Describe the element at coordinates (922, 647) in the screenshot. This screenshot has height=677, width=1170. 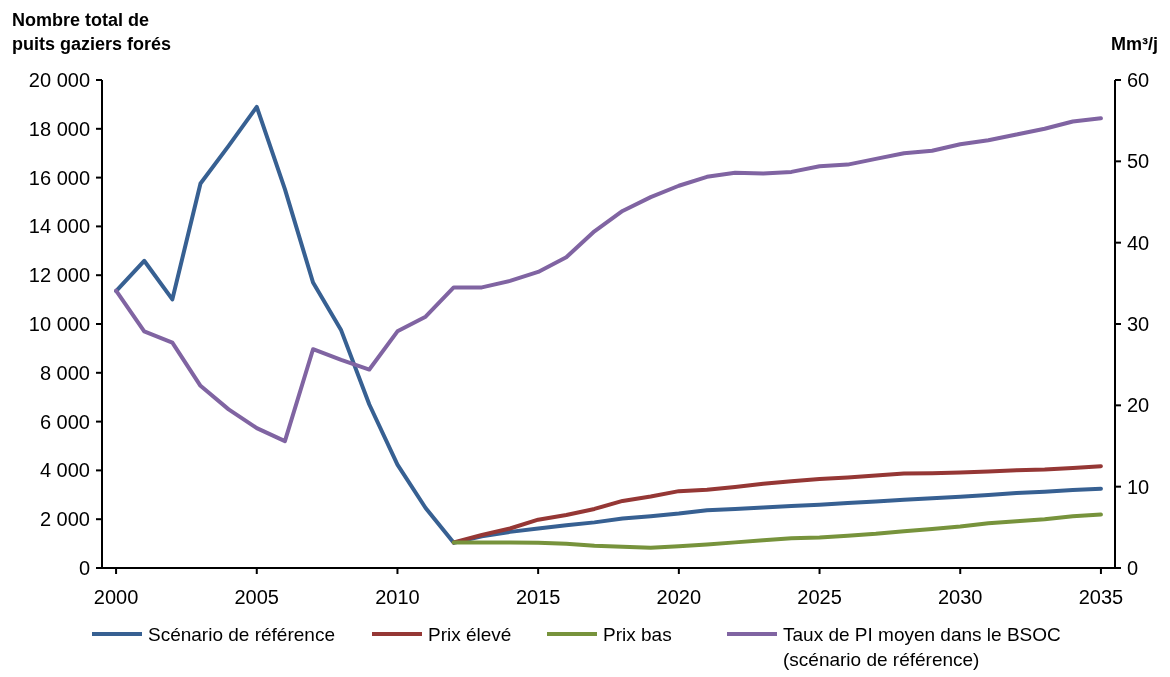
I see `legend-label: Taux de PI moyen dans le BSOC (scénario de référence)` at that location.